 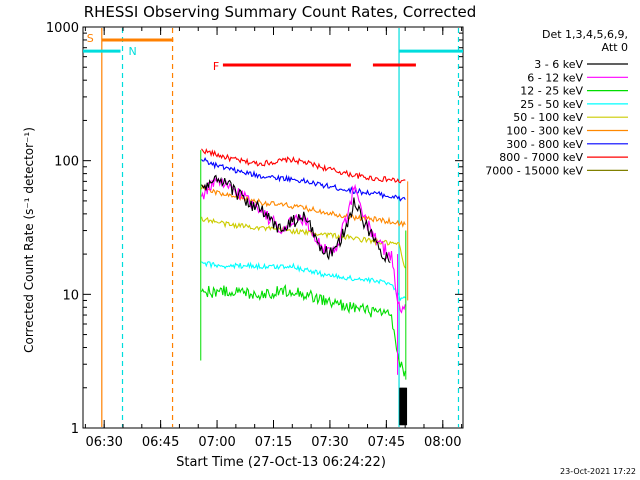 I want to click on legend-header-1: Det 1,3,4,5,6,9,, so click(x=585, y=34).